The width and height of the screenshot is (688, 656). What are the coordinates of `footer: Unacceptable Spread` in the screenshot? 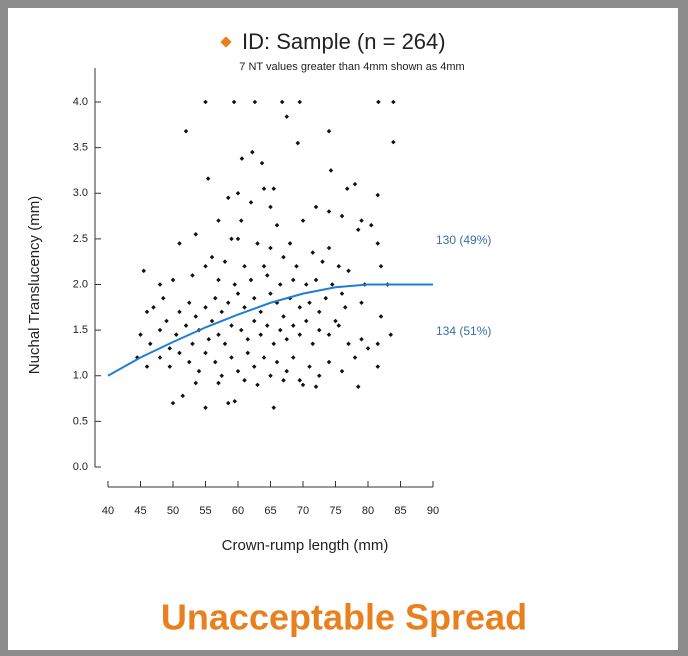 It's located at (344, 617).